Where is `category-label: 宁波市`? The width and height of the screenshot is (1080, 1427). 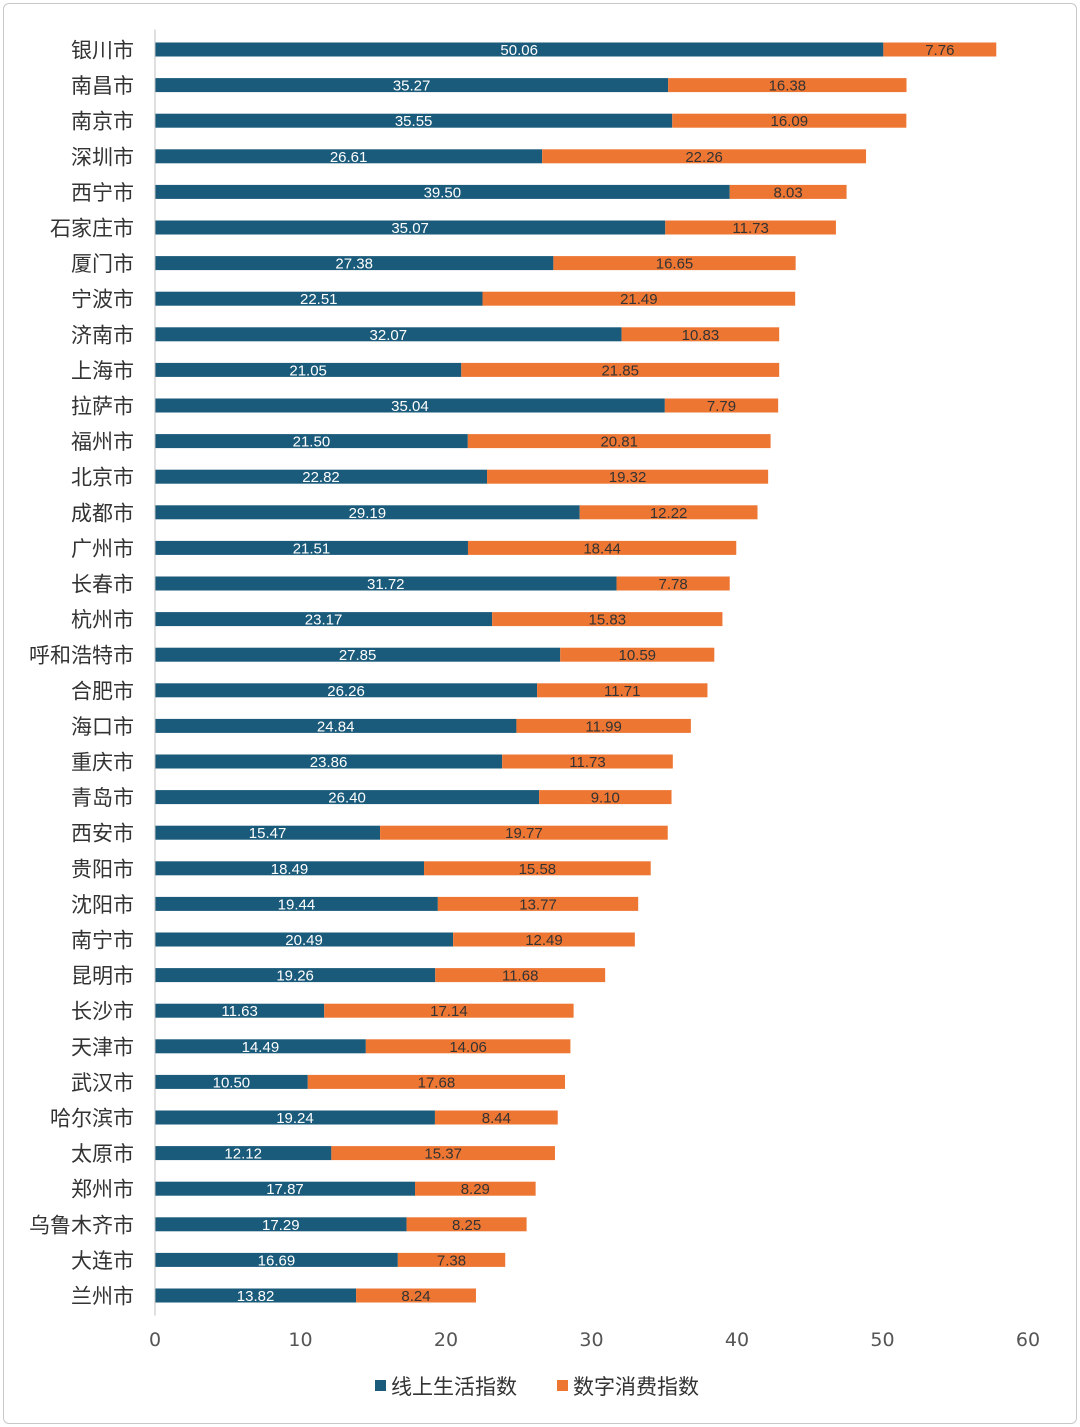 category-label: 宁波市 is located at coordinates (102, 300).